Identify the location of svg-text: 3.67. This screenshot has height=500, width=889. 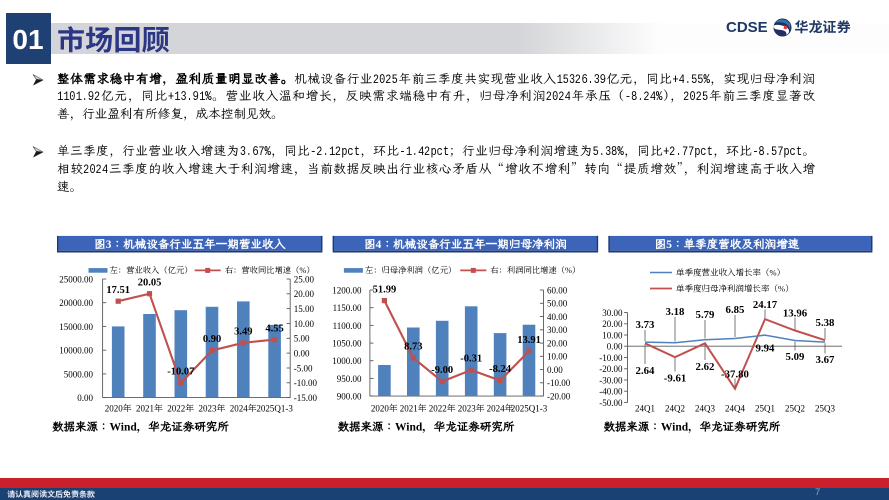
(825, 360).